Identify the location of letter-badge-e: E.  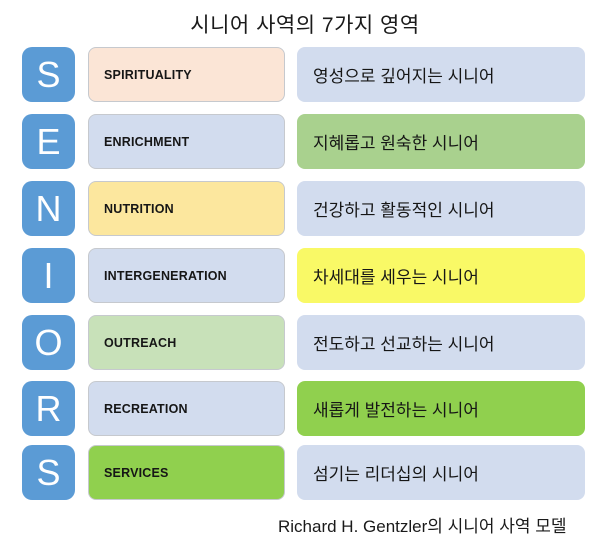
(48, 141).